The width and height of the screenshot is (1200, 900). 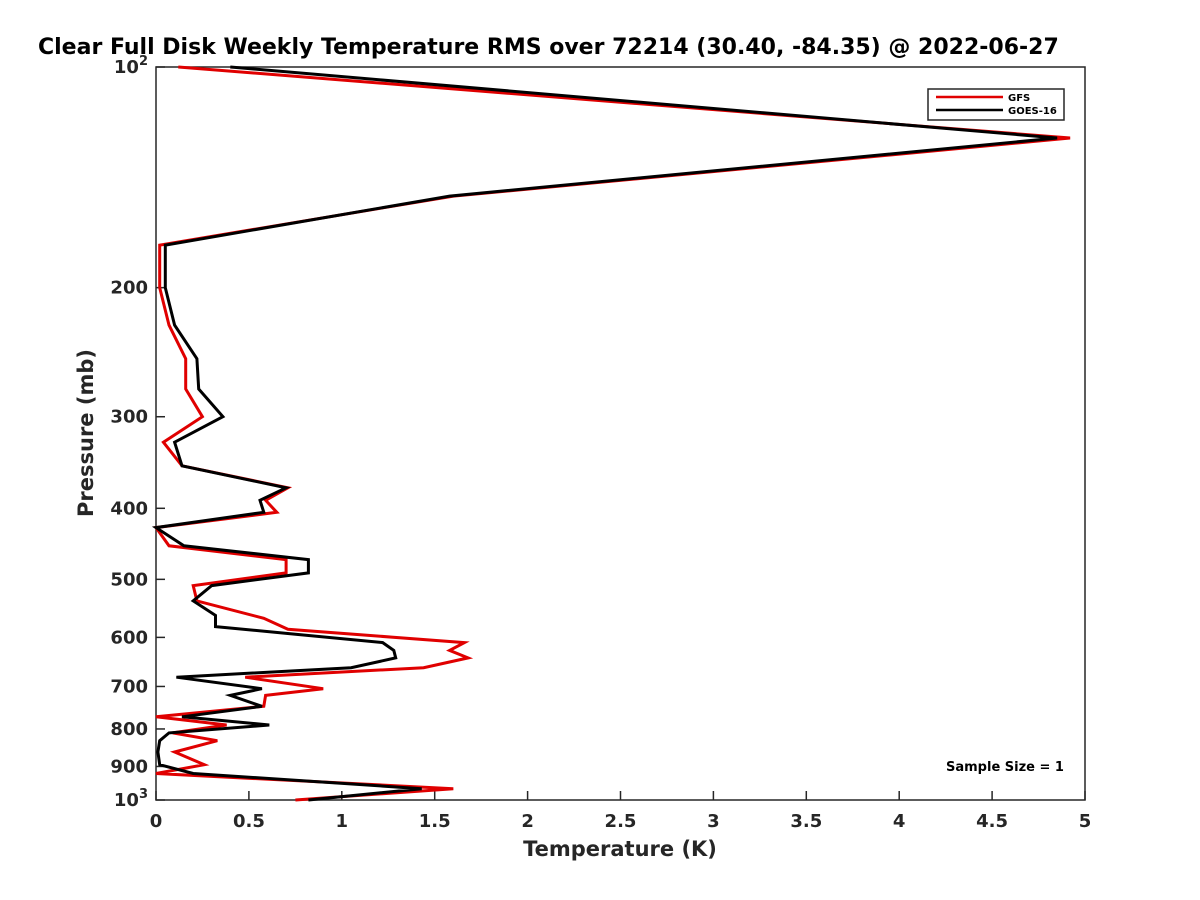 I want to click on y-tick-label: 600, so click(x=129, y=637).